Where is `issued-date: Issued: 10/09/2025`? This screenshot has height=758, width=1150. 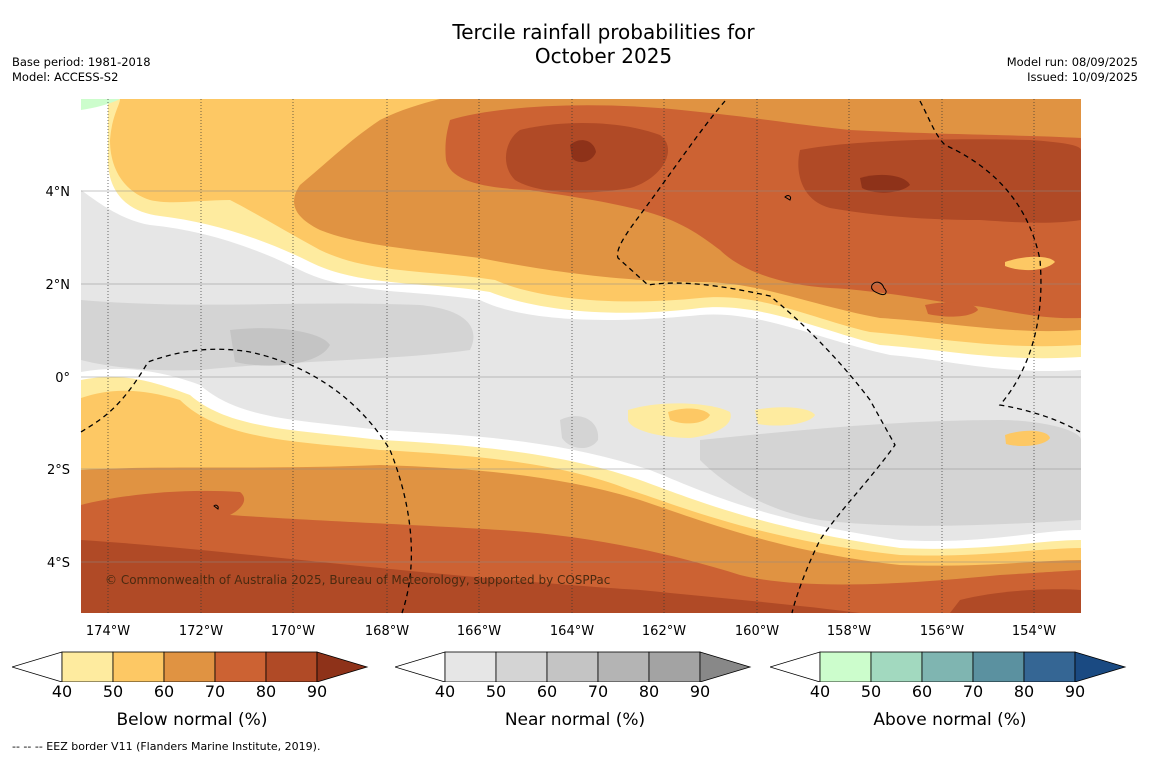 issued-date: Issued: 10/09/2025 is located at coordinates (1082, 77).